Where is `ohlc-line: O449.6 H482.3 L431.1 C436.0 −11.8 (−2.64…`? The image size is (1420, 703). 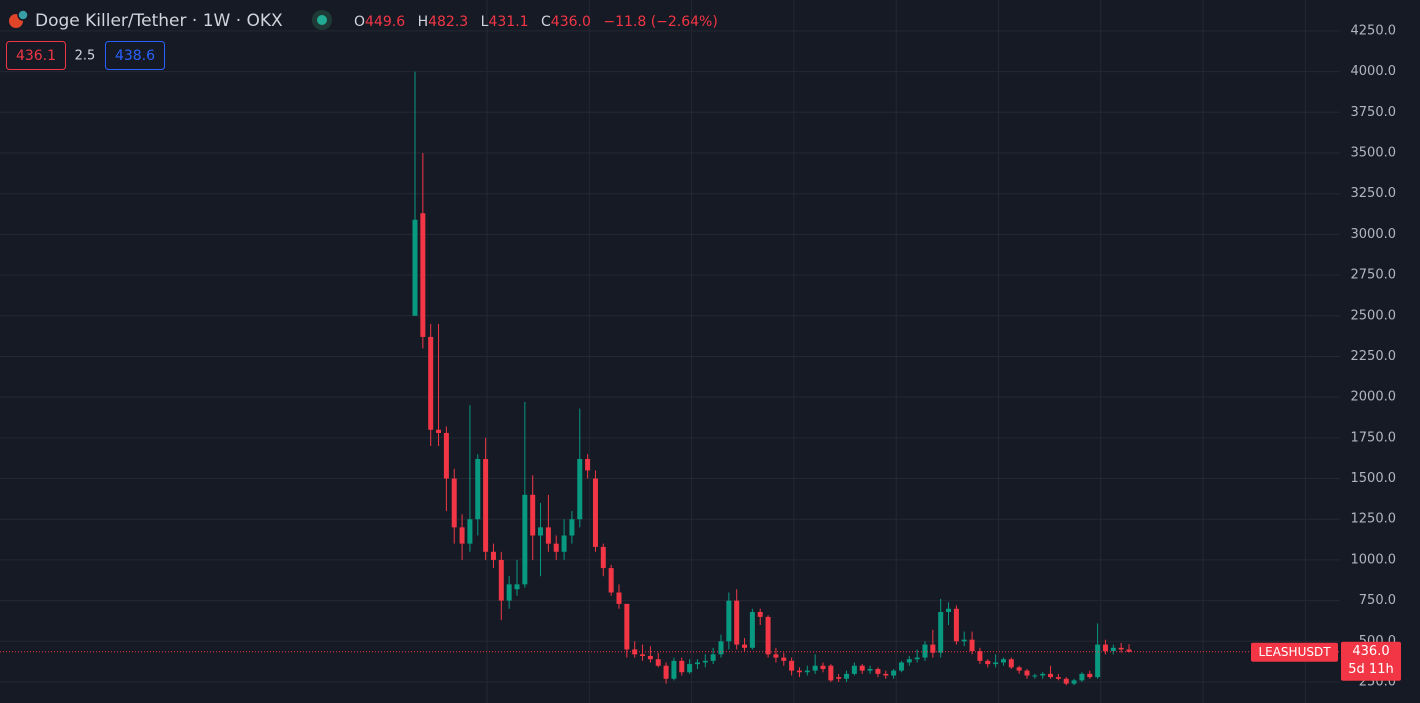
ohlc-line: O449.6 H482.3 L431.1 C436.0 −11.8 (−2.64… is located at coordinates (536, 22).